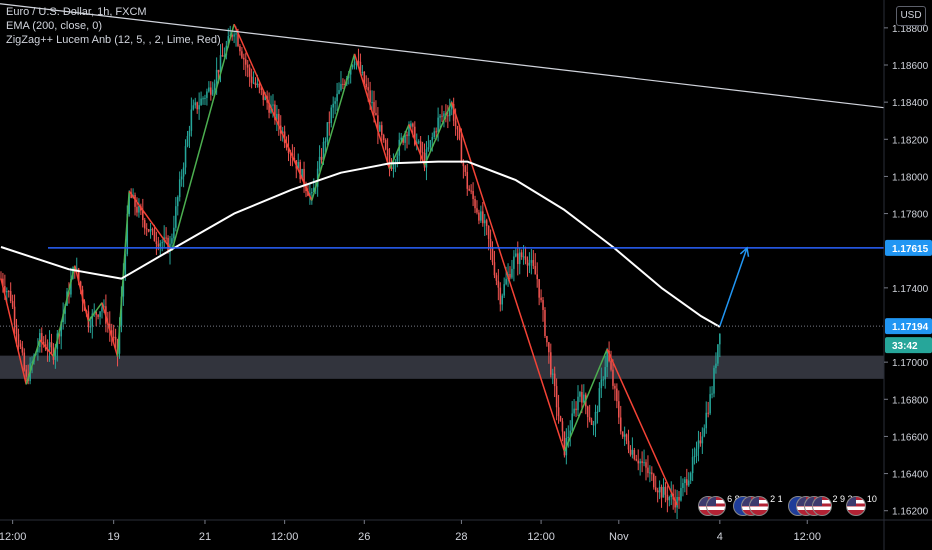  Describe the element at coordinates (76, 12) in the screenshot. I see `legend-symbol: Euro / U.S. Dollar, 1h, FXCM` at that location.